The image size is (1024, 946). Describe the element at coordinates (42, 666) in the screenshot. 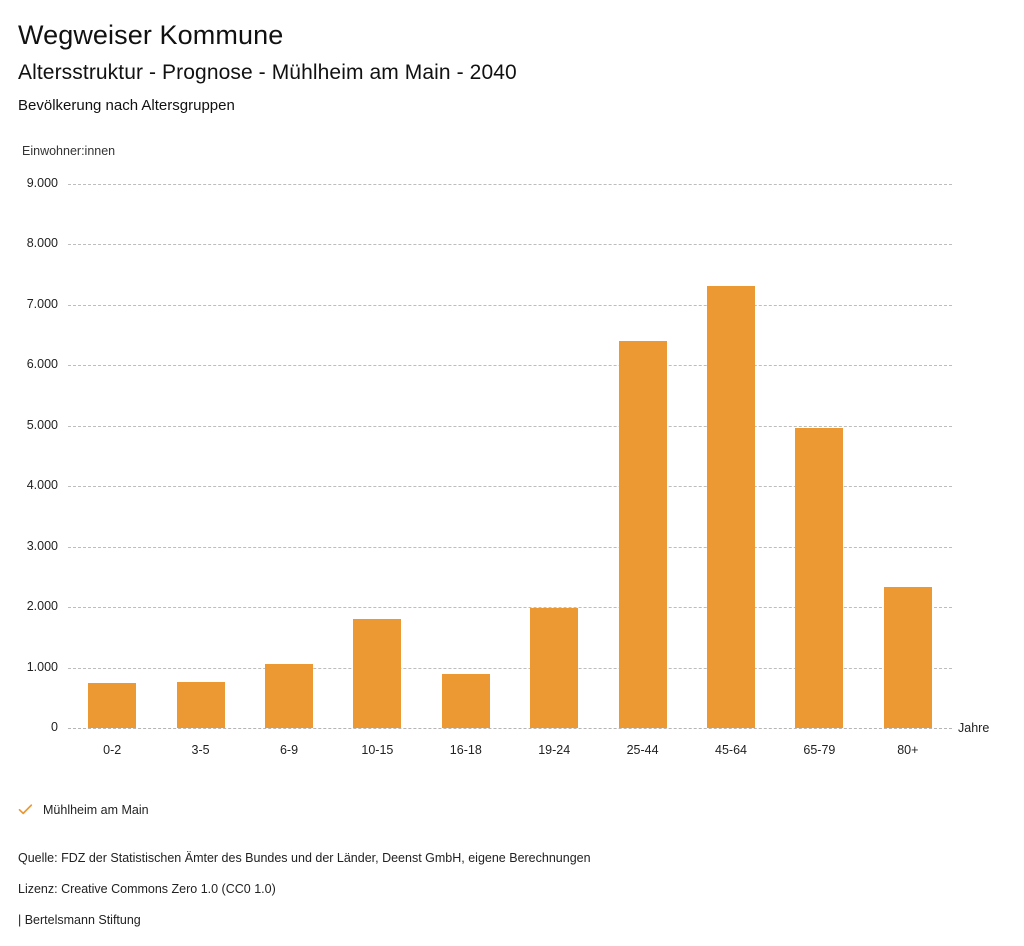

I see `y-axis-tick-label: 1.000` at that location.